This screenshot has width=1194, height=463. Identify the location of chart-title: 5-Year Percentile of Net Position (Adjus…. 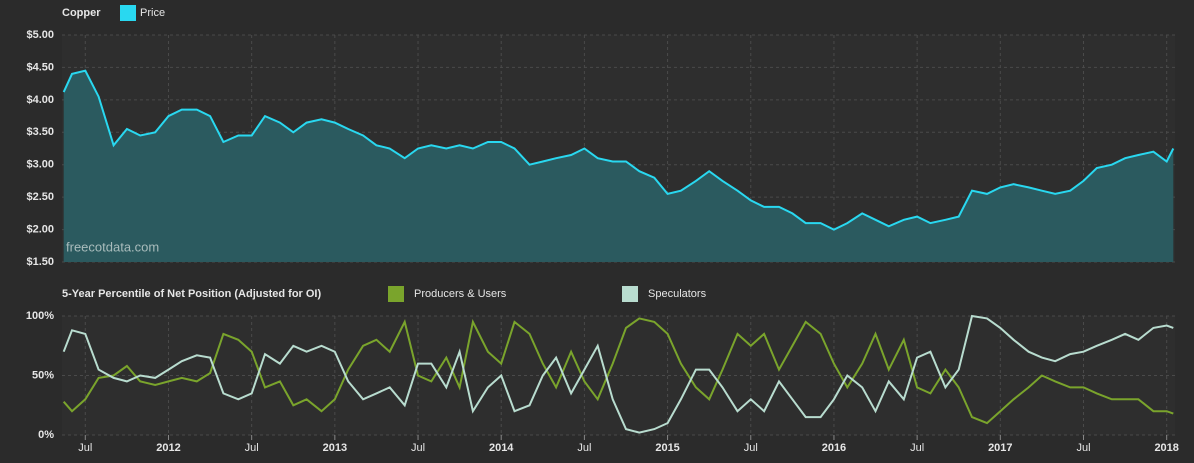
(191, 294).